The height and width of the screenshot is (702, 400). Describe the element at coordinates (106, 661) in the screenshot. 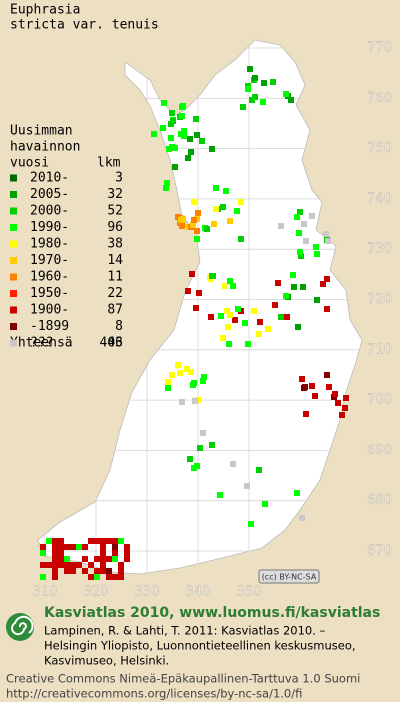

I see `citation: Kasvimuseo, Helsinki.` at that location.